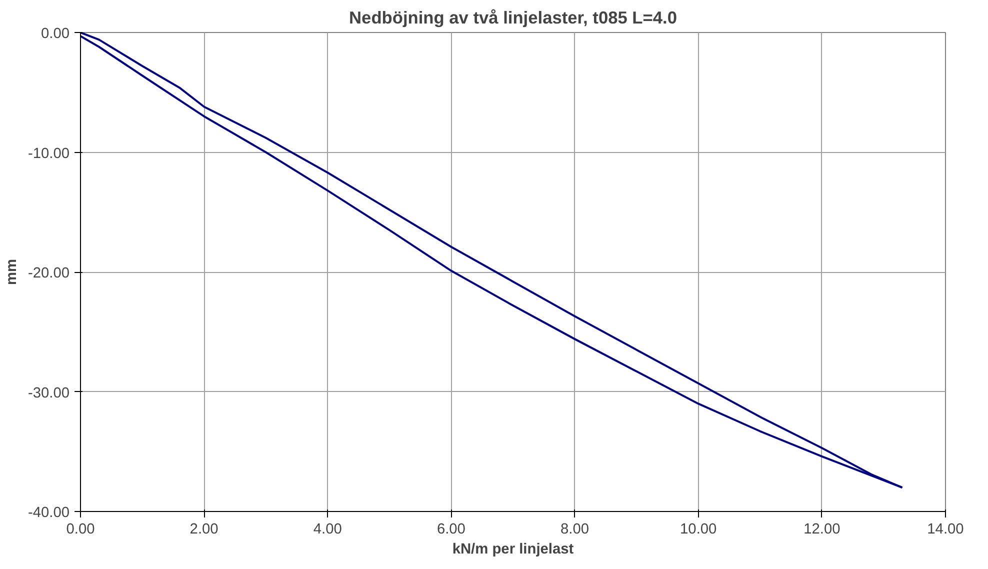  I want to click on x-tick-label: 6.00, so click(451, 530).